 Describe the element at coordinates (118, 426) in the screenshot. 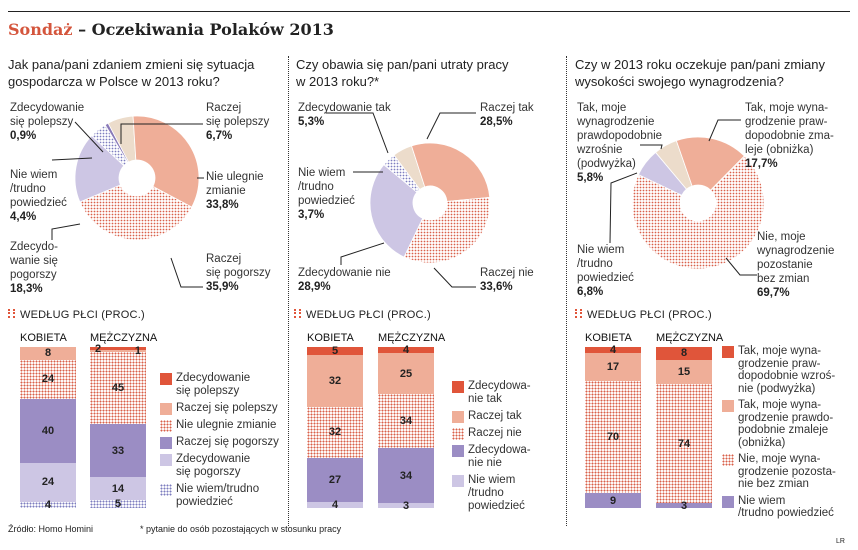

I see `bar-men-economy: 2 1 45 33 14 5` at that location.